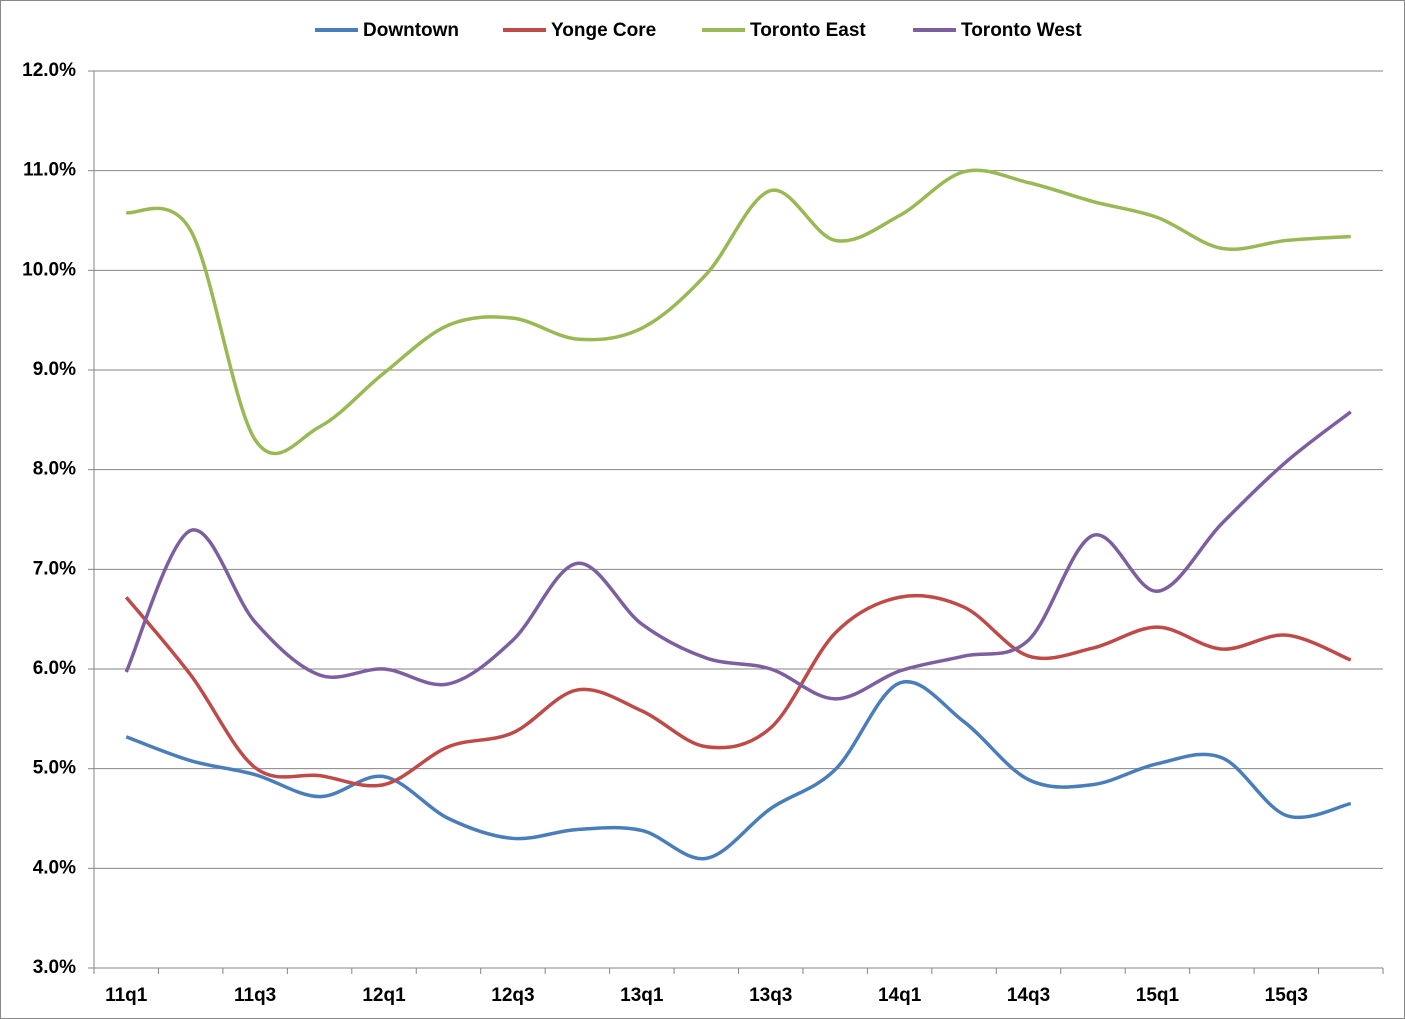  What do you see at coordinates (1286, 995) in the screenshot?
I see `x-tick-label: 15q3` at bounding box center [1286, 995].